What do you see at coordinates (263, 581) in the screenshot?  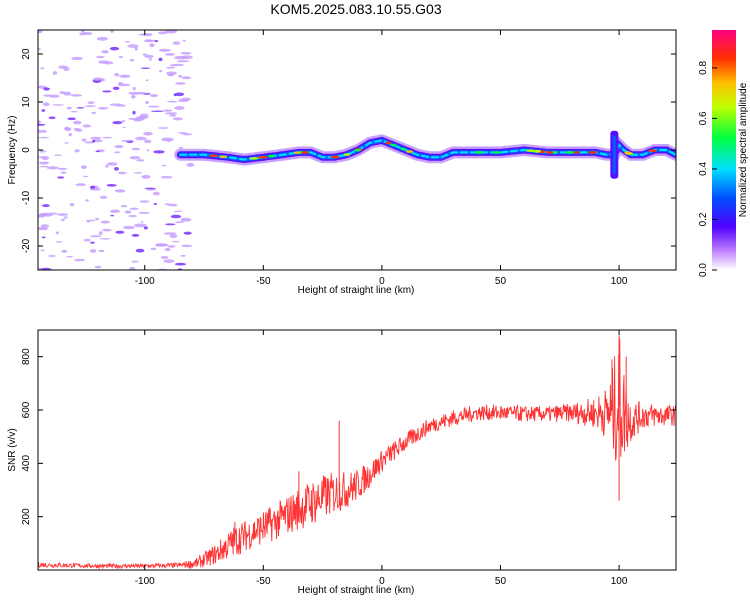 I see `x-tick-label: -50` at bounding box center [263, 581].